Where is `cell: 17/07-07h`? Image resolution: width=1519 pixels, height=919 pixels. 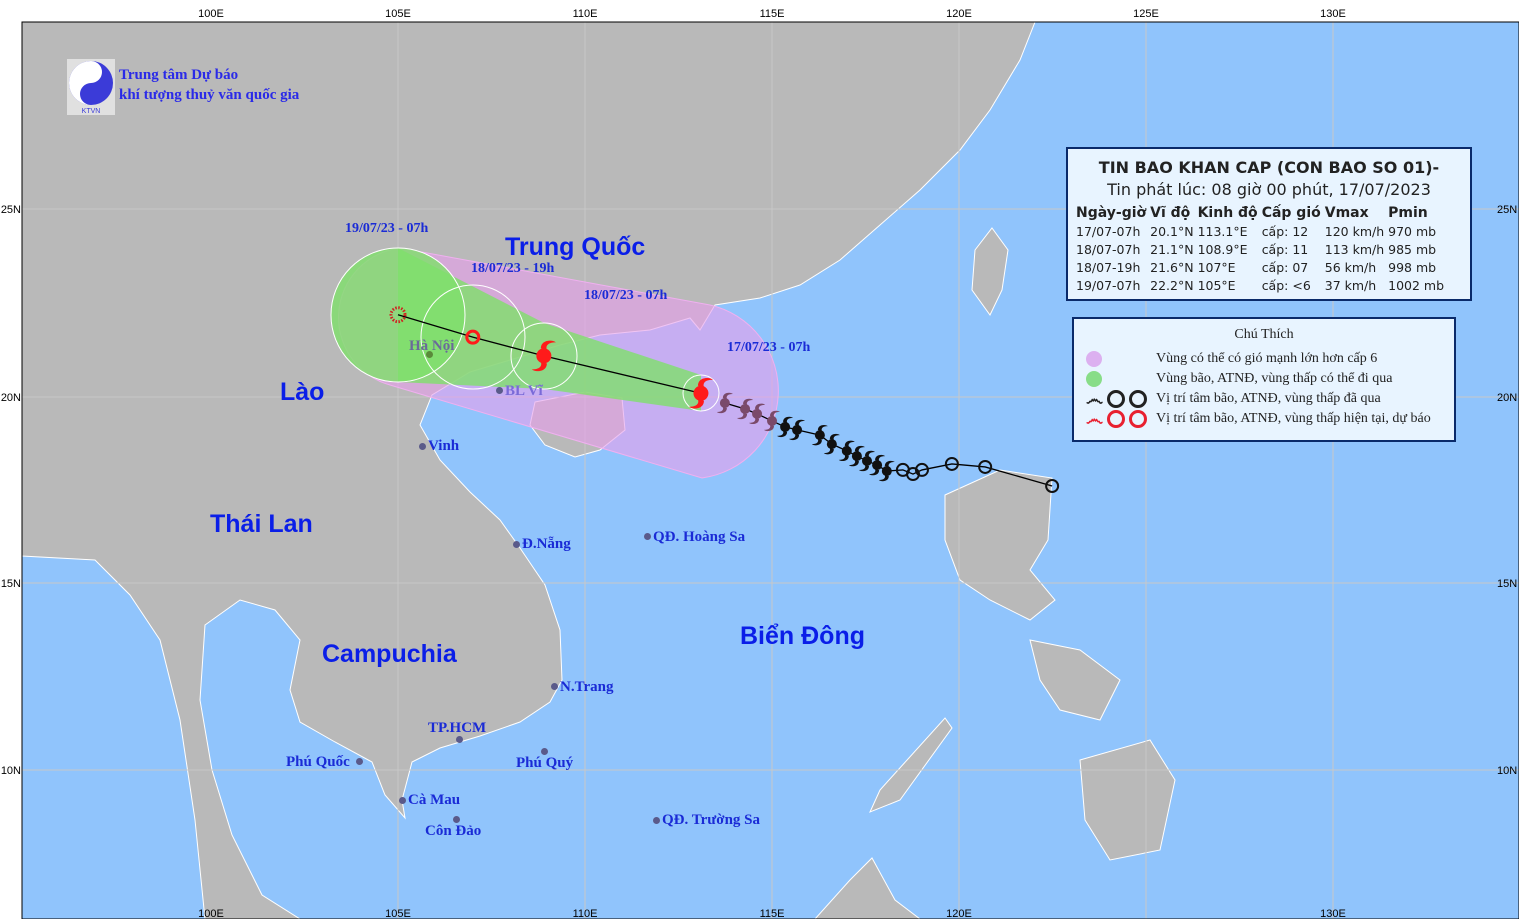
cell: 17/07-07h is located at coordinates (1108, 231).